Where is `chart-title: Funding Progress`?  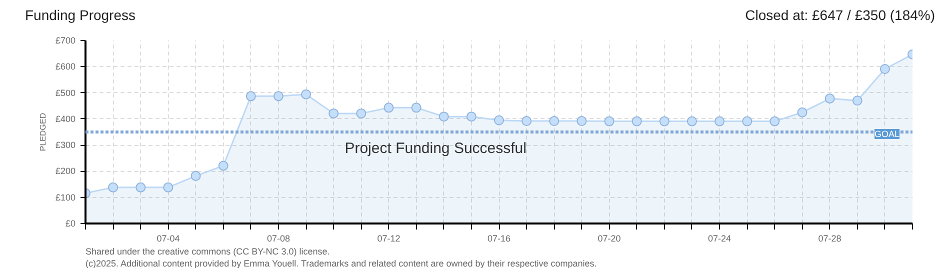 chart-title: Funding Progress is located at coordinates (80, 15).